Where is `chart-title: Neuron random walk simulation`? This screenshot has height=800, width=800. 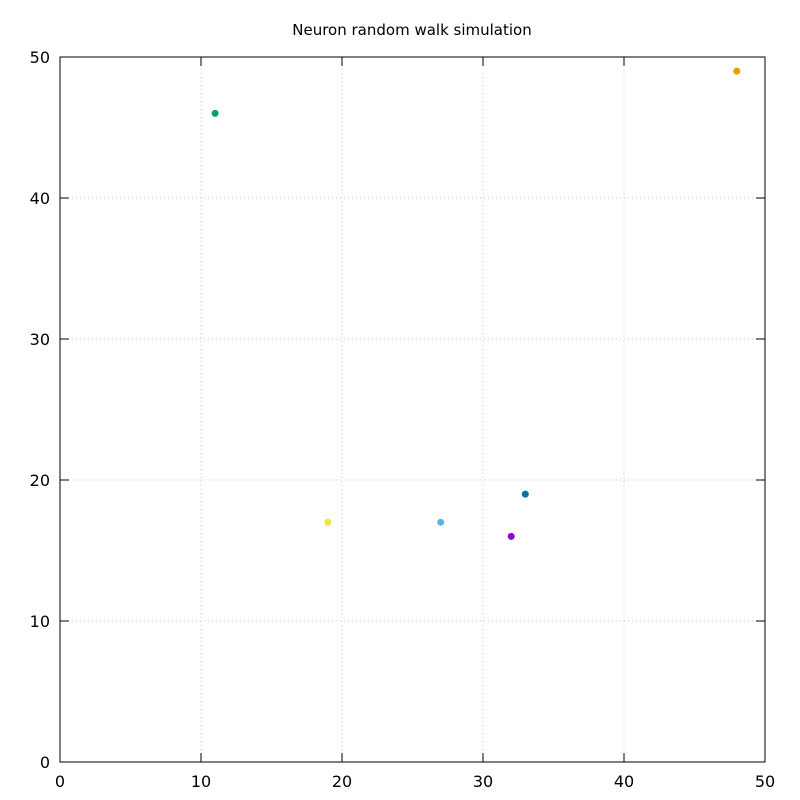
chart-title: Neuron random walk simulation is located at coordinates (411, 30).